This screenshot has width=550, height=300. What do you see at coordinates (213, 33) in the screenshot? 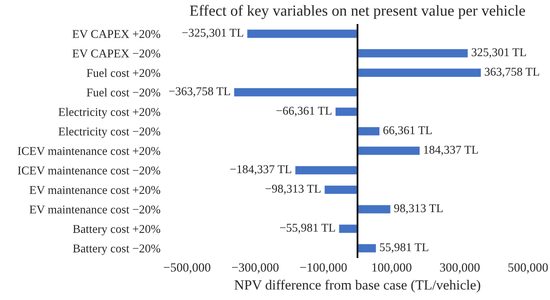
I see `data-label: −325,301 TL` at bounding box center [213, 33].